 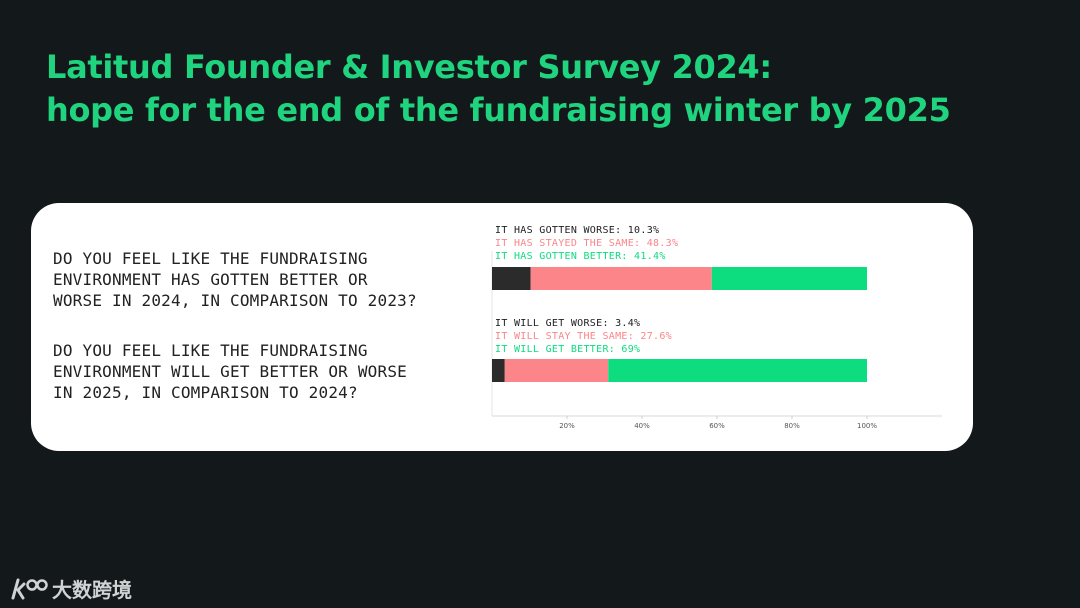 What do you see at coordinates (586, 243) in the screenshot?
I see `legend-same: IT HAS STAYED THE SAME: 48.3%` at bounding box center [586, 243].